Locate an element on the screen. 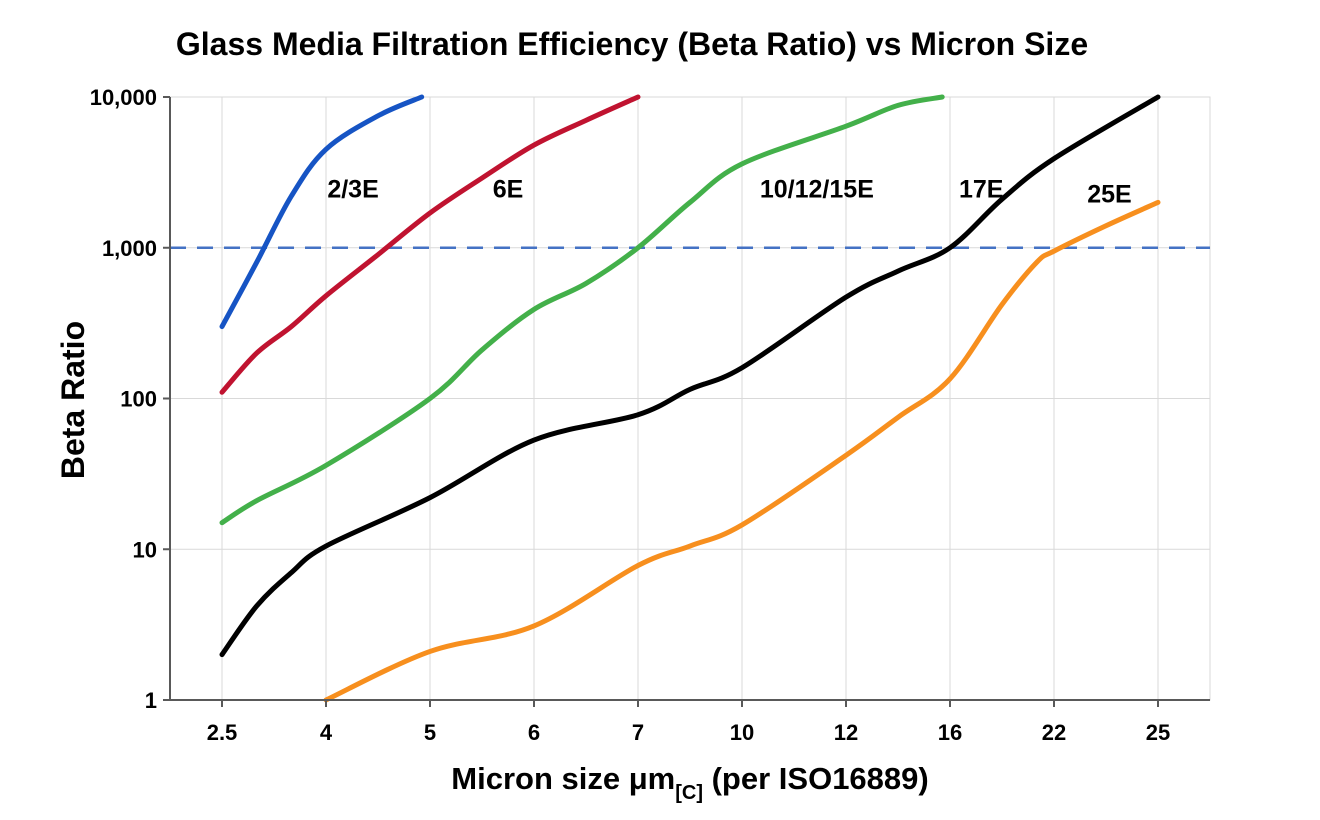  x-tick-label: 6 is located at coordinates (534, 732).